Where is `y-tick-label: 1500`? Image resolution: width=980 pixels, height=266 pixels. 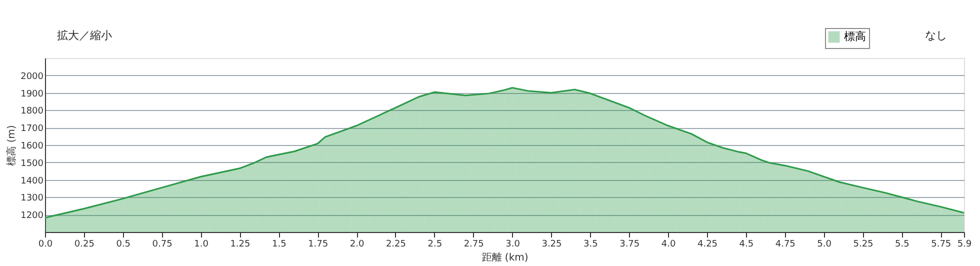 y-tick-label: 1500 is located at coordinates (32, 163).